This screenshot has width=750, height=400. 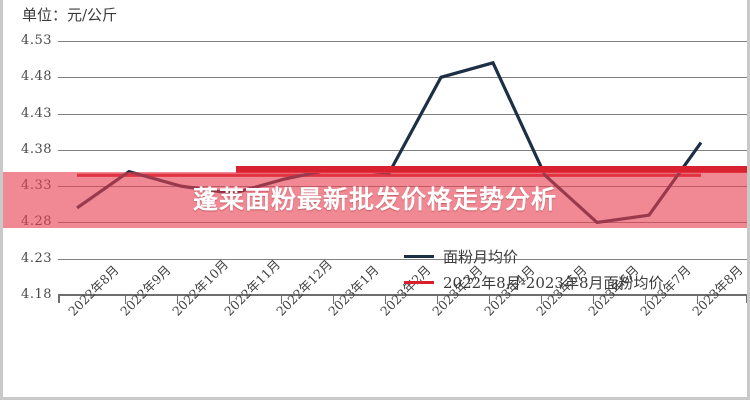 What do you see at coordinates (481, 256) in the screenshot?
I see `legend-item-label: 面粉月均价` at bounding box center [481, 256].